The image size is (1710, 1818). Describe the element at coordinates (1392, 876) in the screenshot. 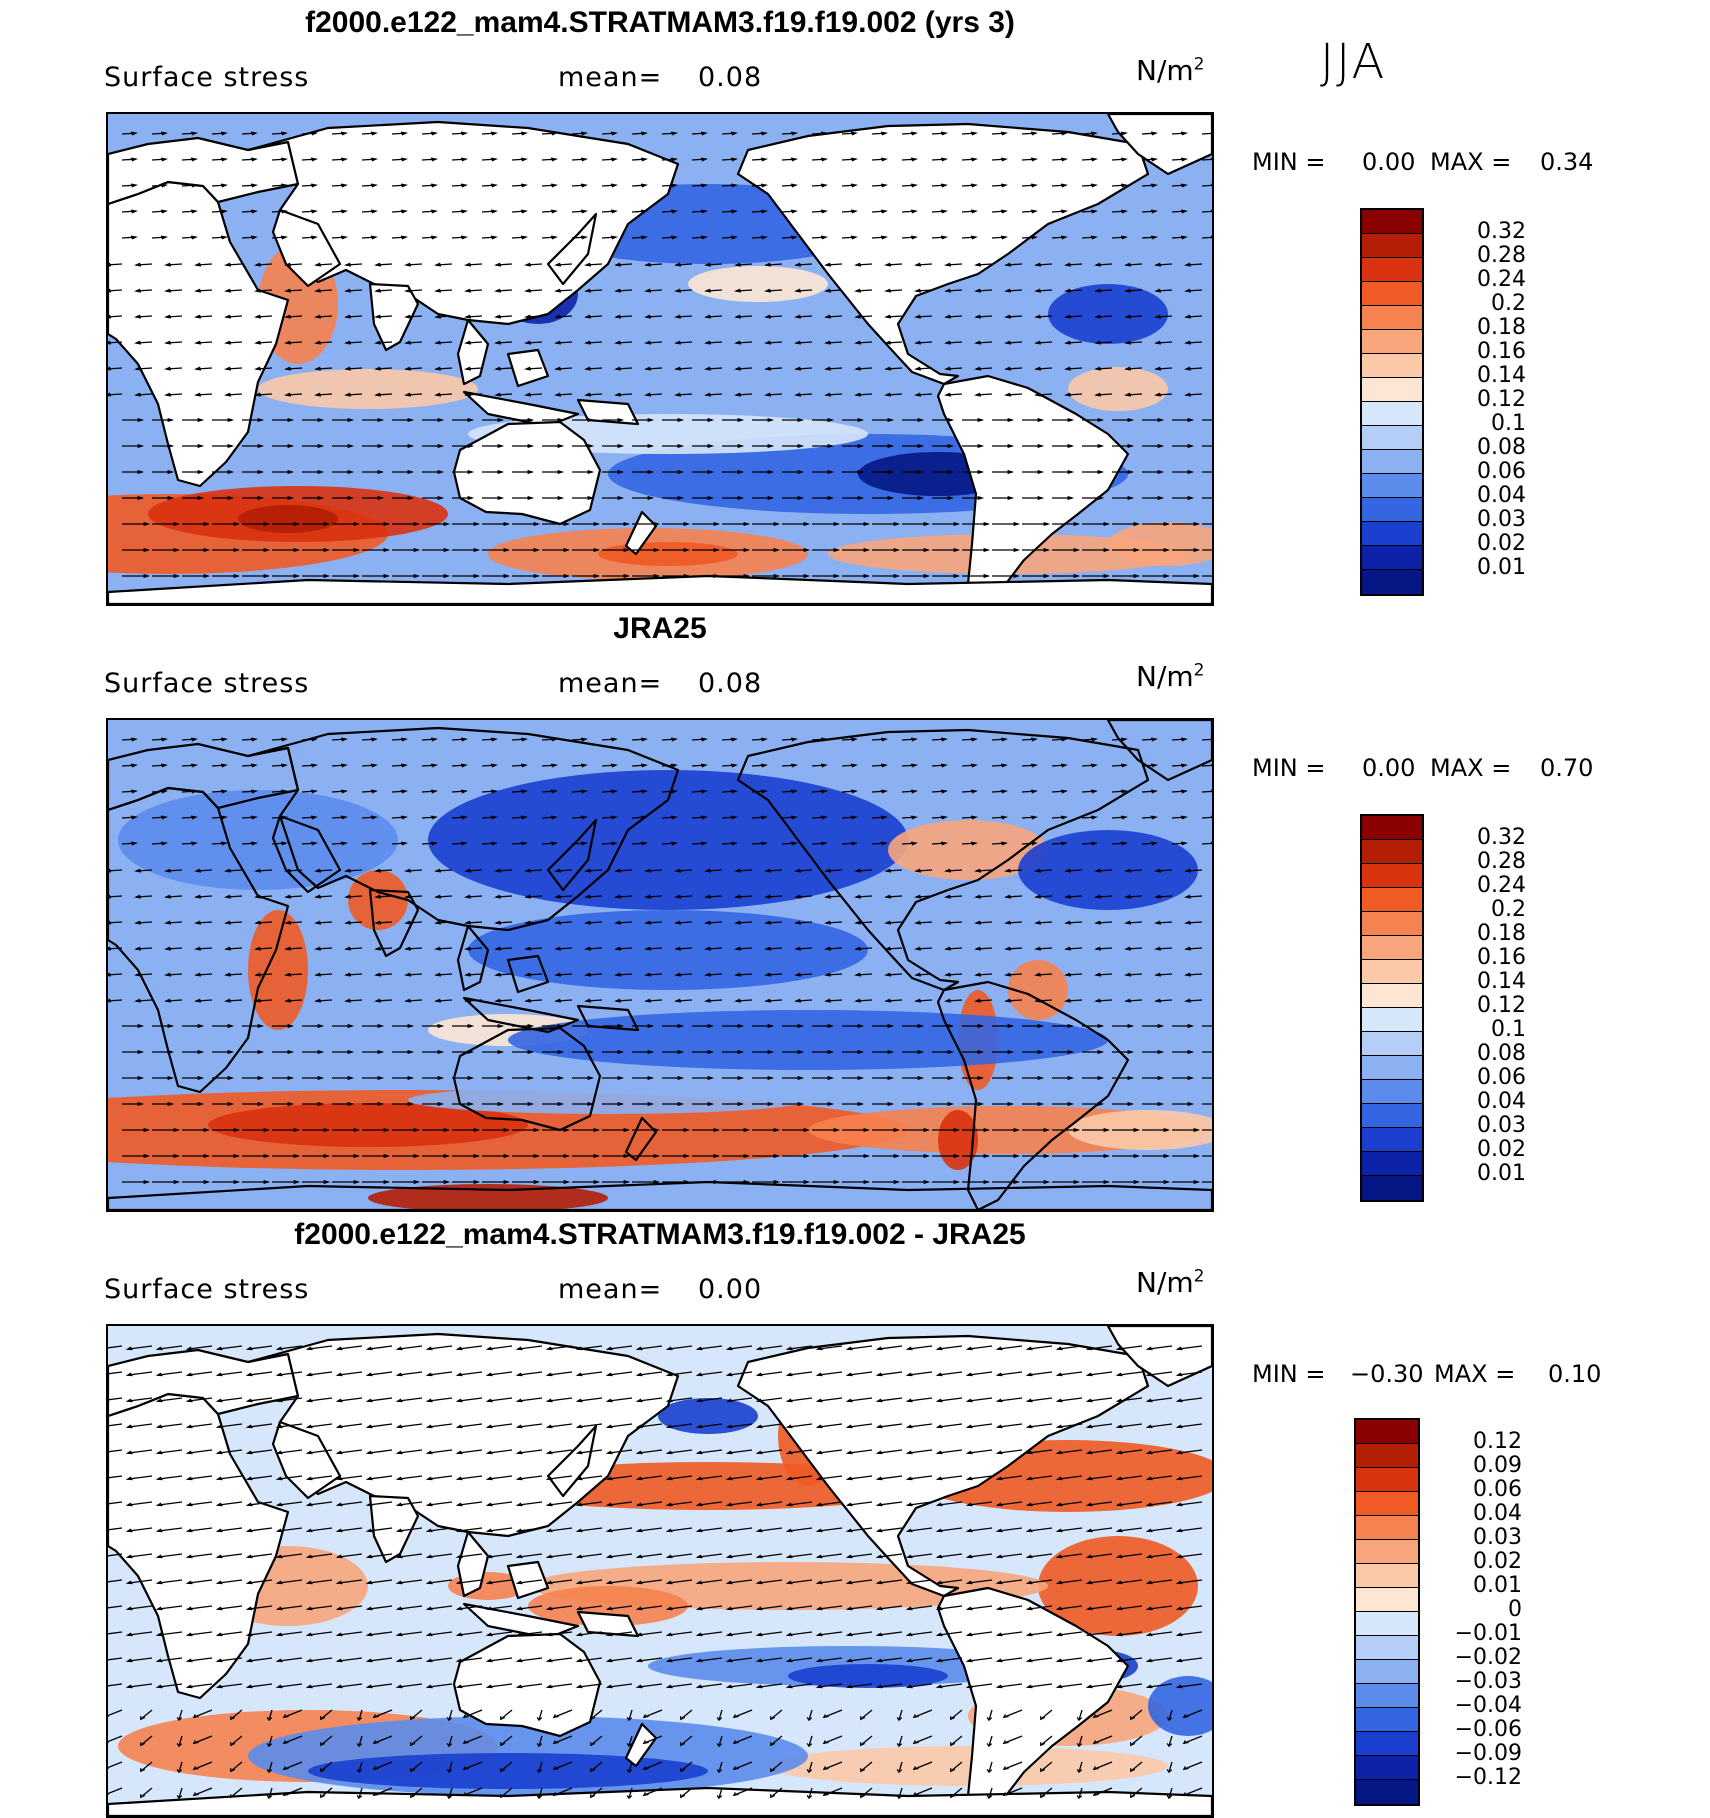

I see `colorbar-swatch` at that location.